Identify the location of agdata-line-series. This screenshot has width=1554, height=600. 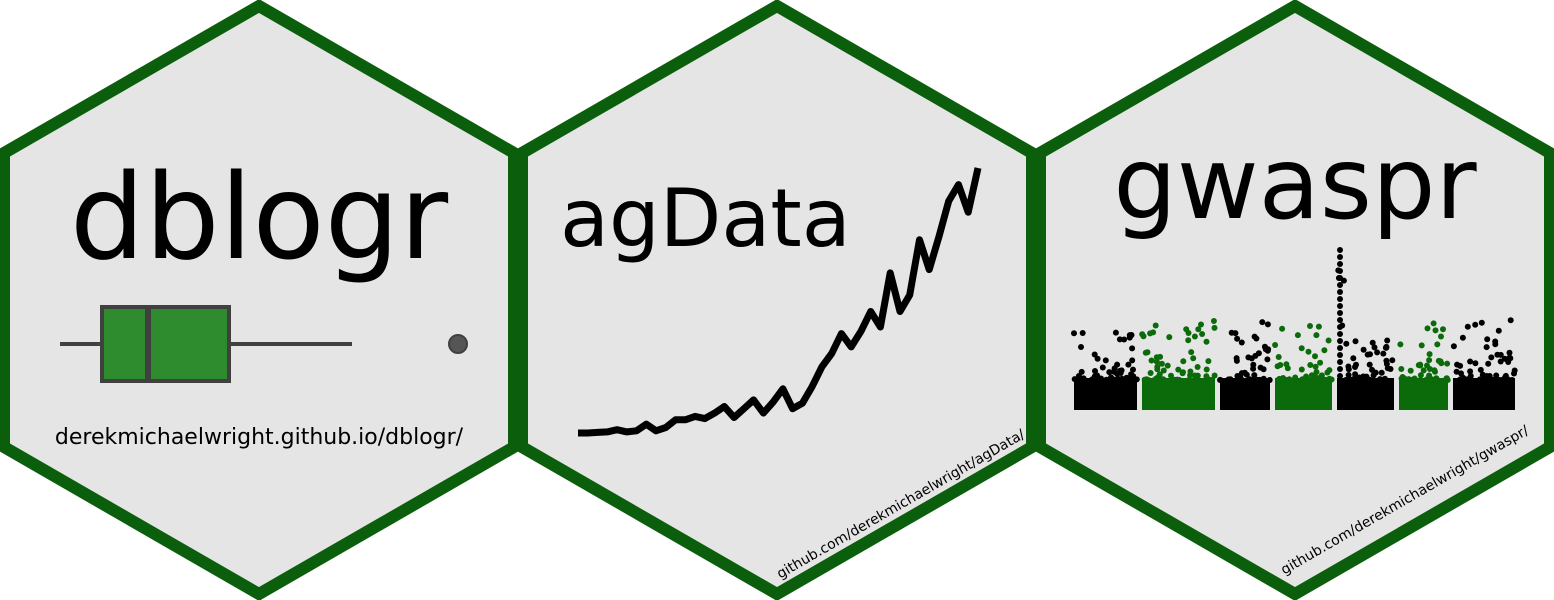
(780, 302).